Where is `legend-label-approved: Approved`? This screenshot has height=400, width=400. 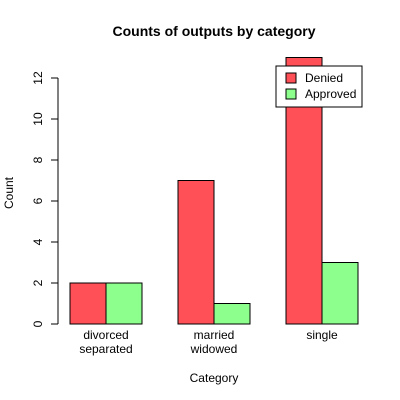
legend-label-approved: Approved is located at coordinates (330, 94).